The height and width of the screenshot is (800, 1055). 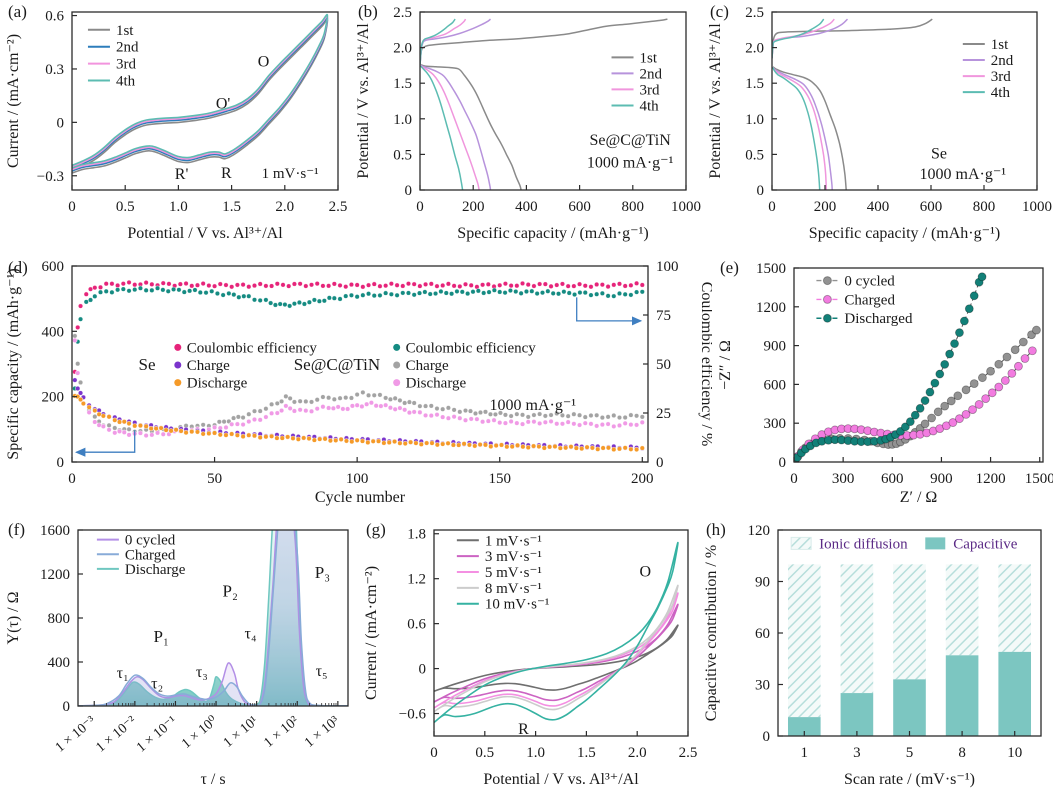 I want to click on y2-tick-label: 50, so click(x=663, y=365).